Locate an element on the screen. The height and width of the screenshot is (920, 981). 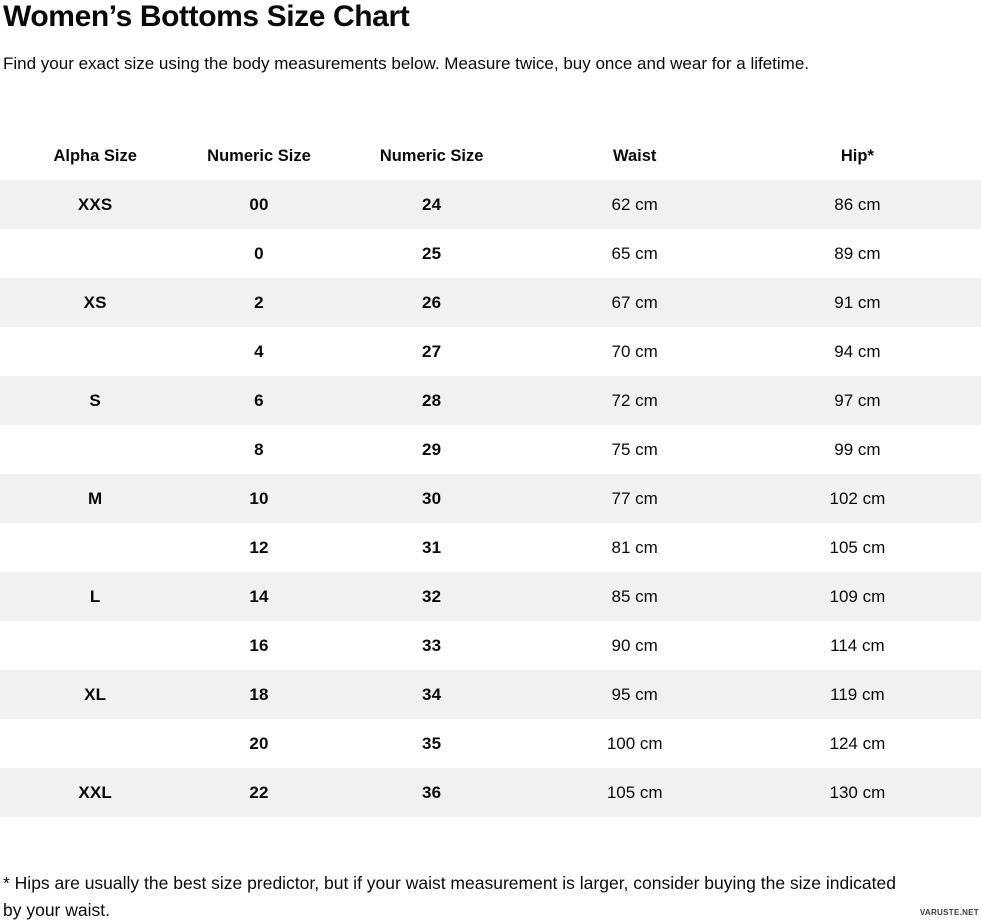
cell-numeric-size-inch: 27 is located at coordinates (431, 351).